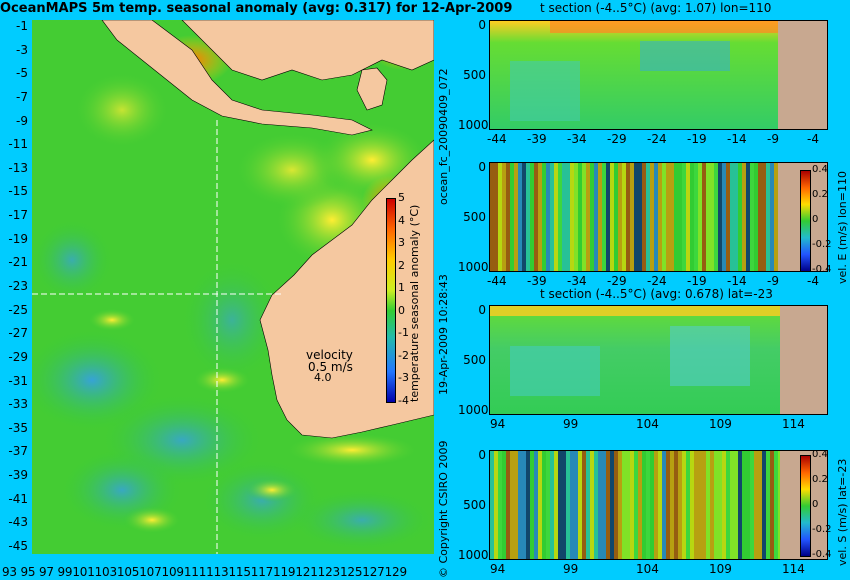 The height and width of the screenshot is (580, 850). I want to click on section2-x-tick: -39, so click(537, 281).